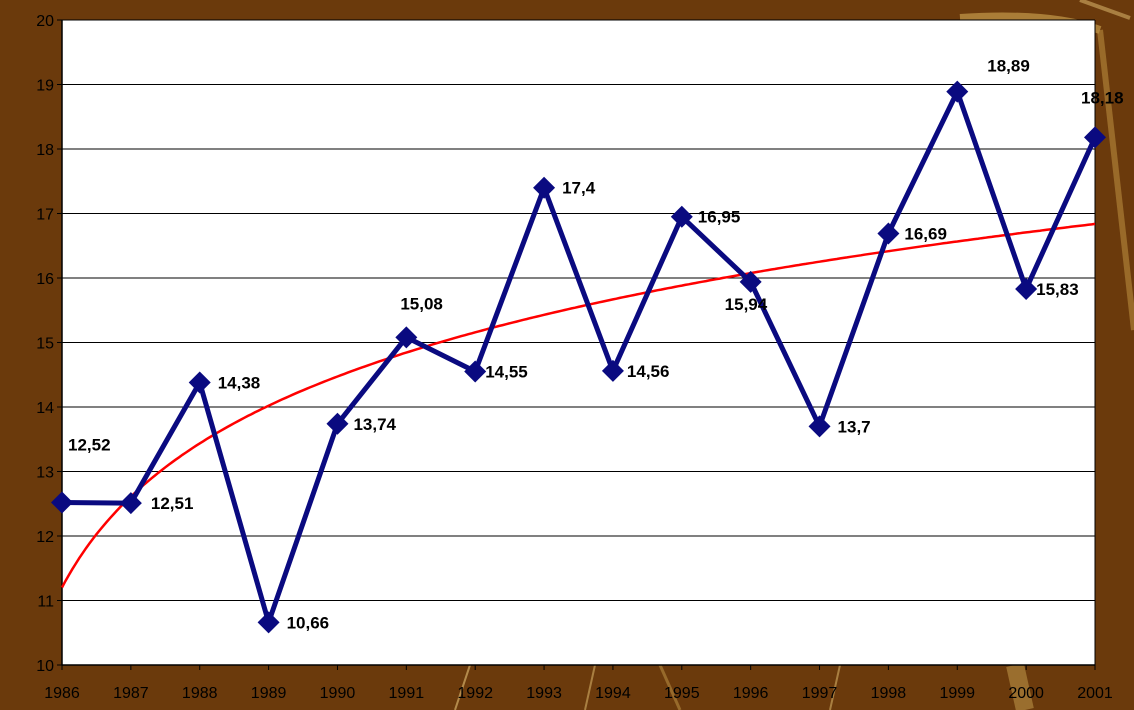 The image size is (1134, 710). I want to click on y-tick-label: 12, so click(45, 537).